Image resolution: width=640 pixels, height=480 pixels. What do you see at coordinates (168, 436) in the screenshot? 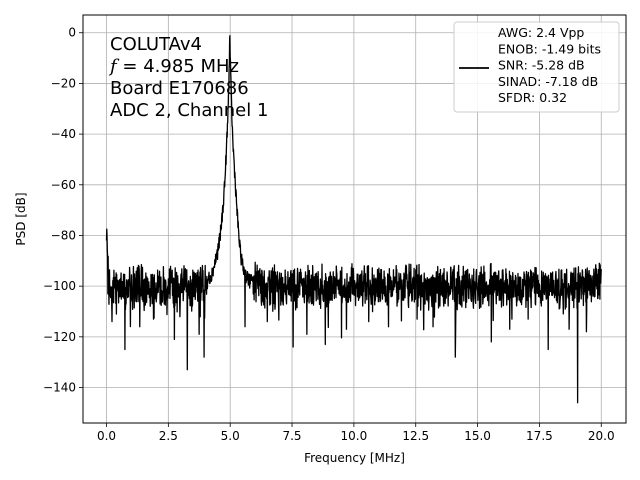
I see `x-tick-label: 2.5` at bounding box center [168, 436].